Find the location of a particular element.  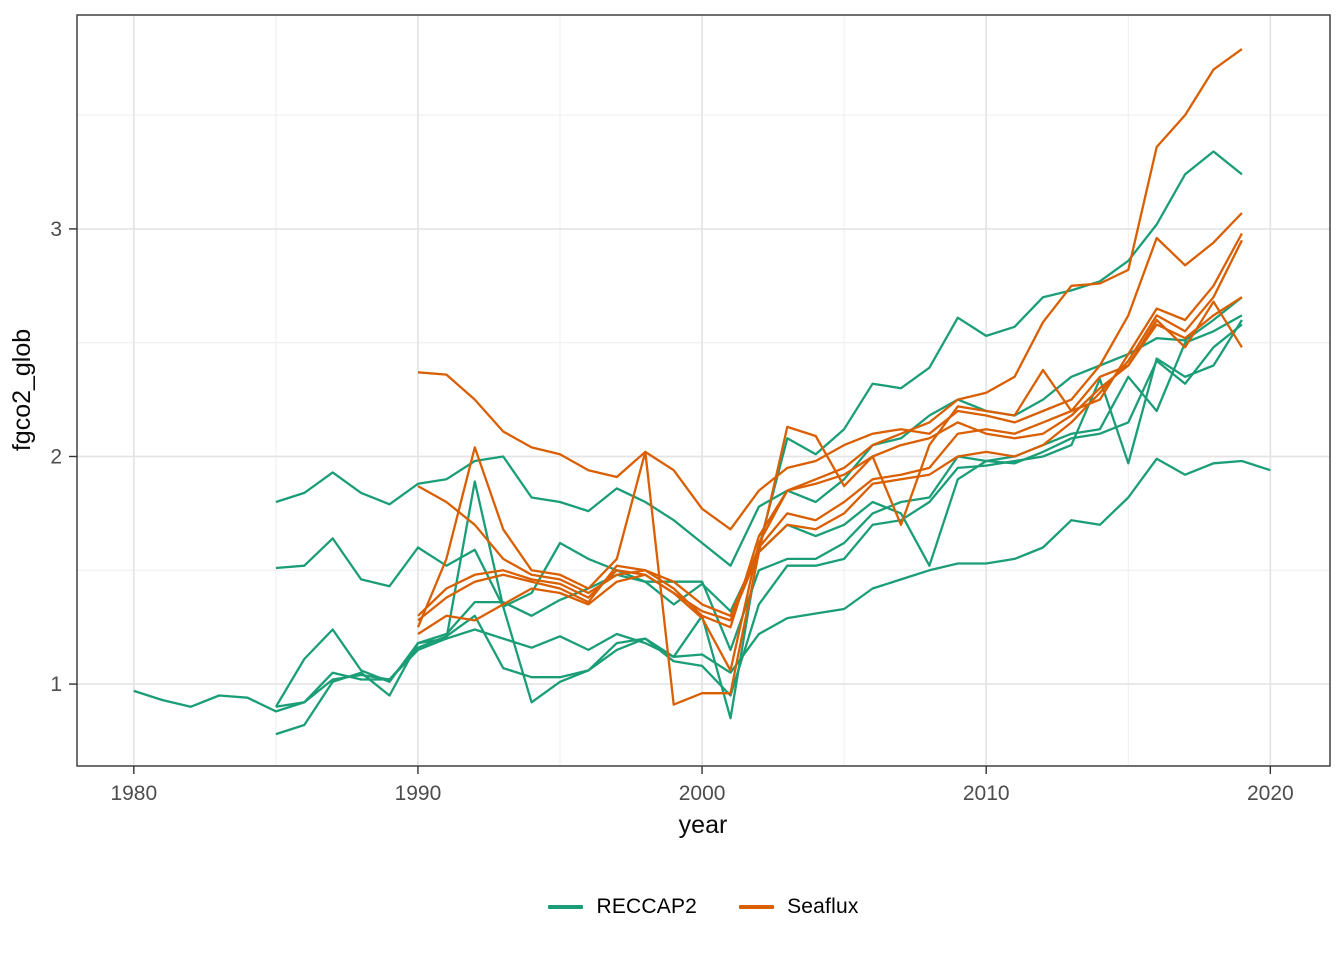

y-tick-label: 1 is located at coordinates (56, 684).